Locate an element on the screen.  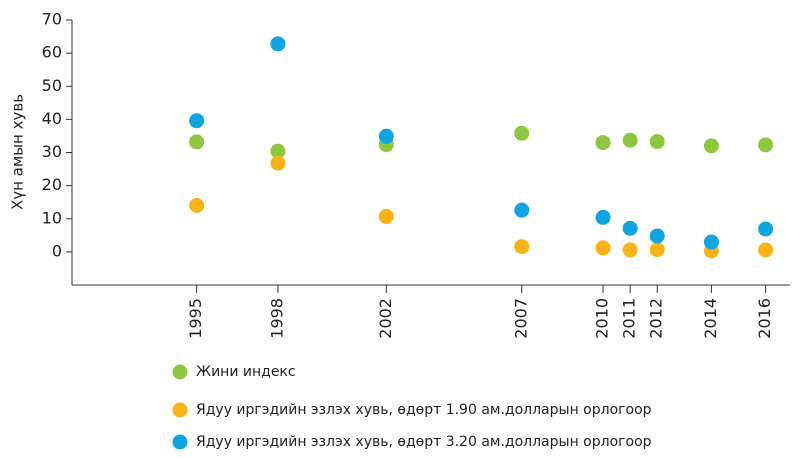
x-tick-label: 2010 is located at coordinates (602, 318).